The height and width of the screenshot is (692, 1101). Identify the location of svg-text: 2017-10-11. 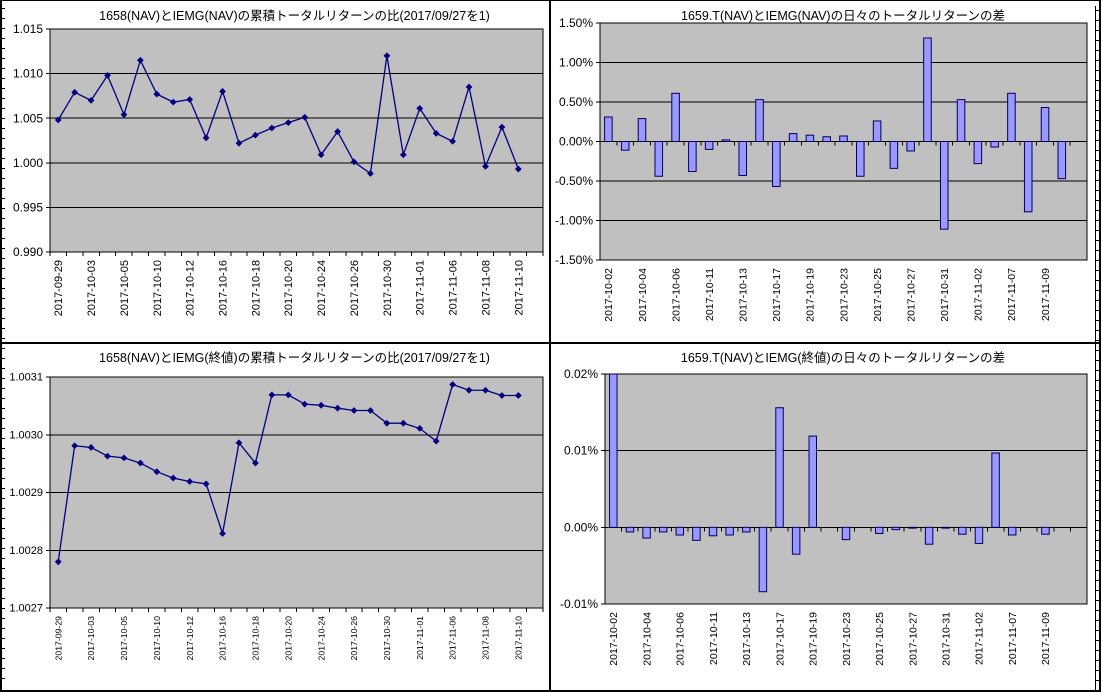
(710, 294).